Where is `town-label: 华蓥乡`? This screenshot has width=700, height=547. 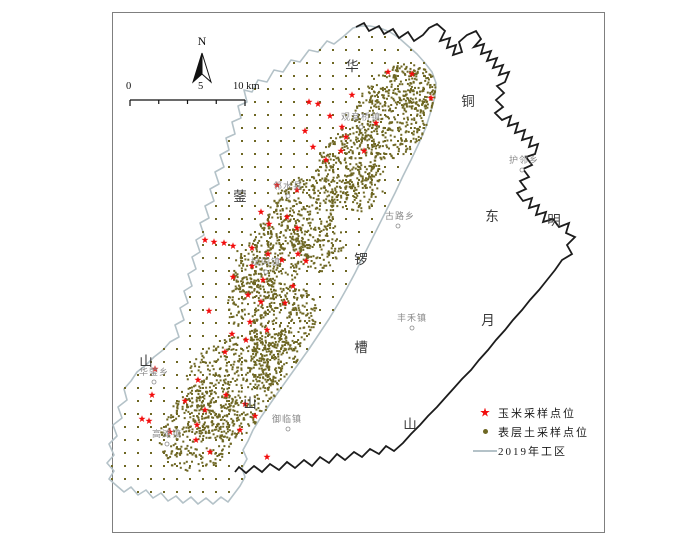 town-label: 华蓥乡 is located at coordinates (154, 371).